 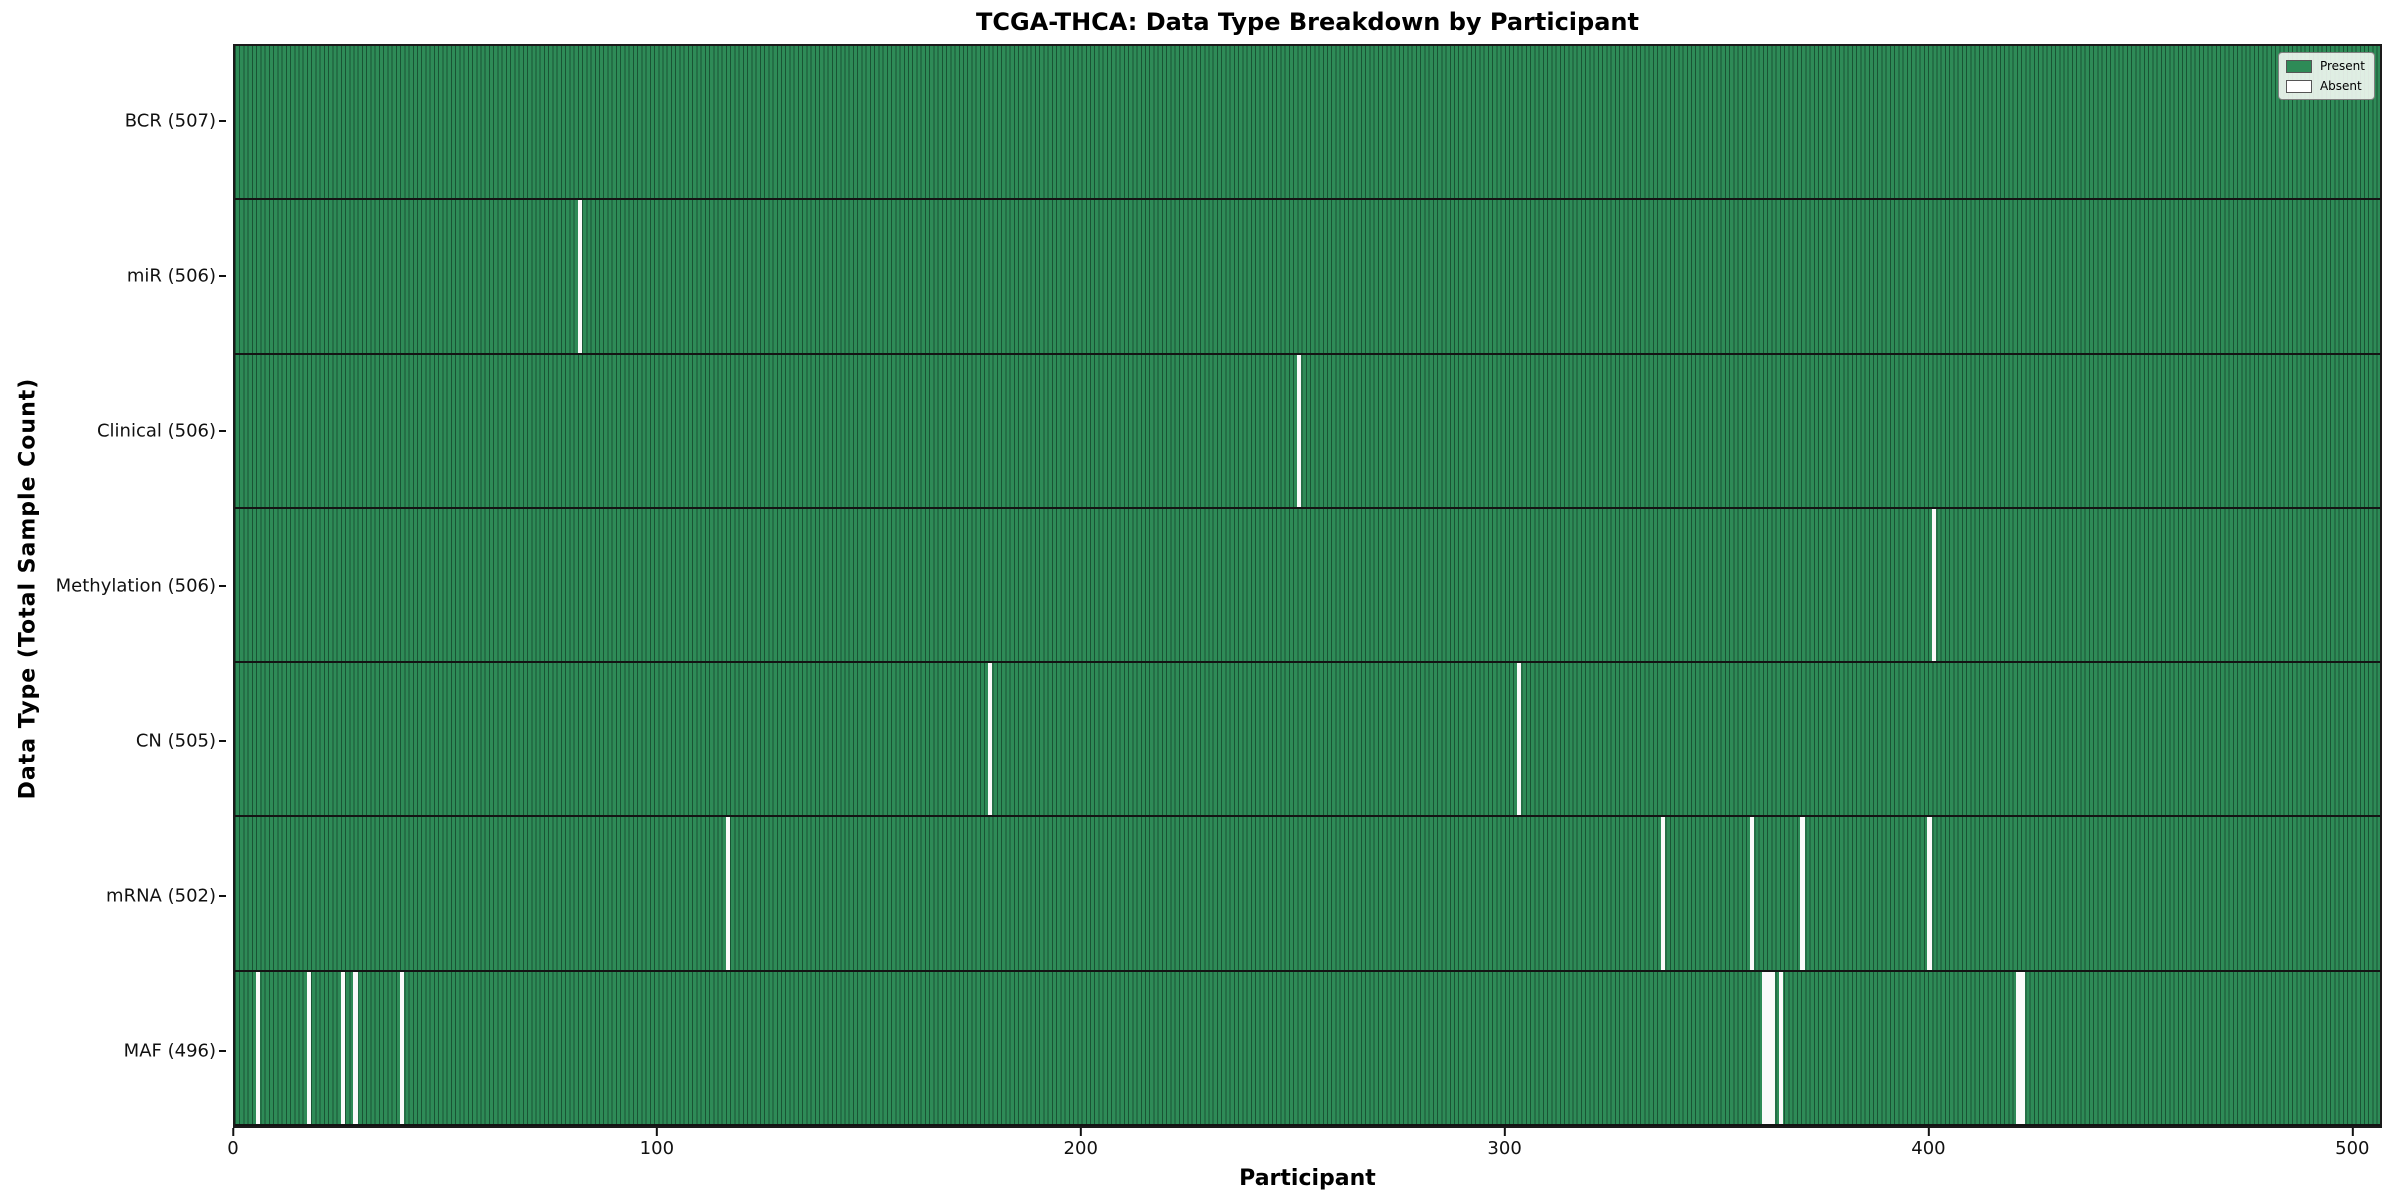 I want to click on x-tick: 200, so click(x=1081, y=1143).